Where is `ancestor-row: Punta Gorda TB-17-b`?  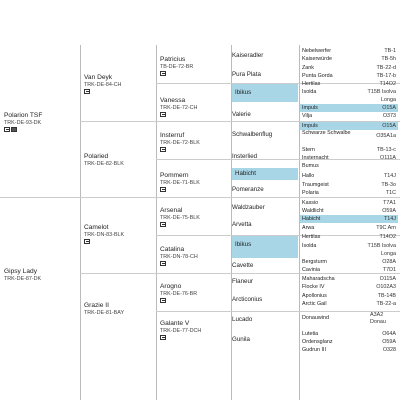 ancestor-row: Punta Gorda TB-17-b is located at coordinates (349, 76).